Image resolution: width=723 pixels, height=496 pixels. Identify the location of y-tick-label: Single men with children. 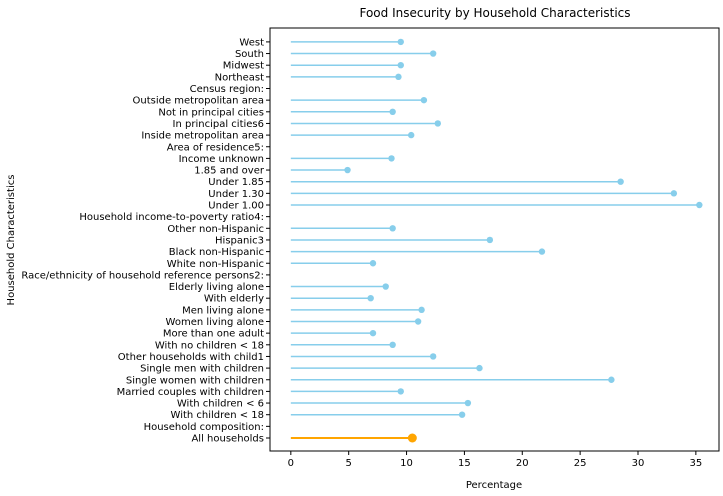
(202, 369).